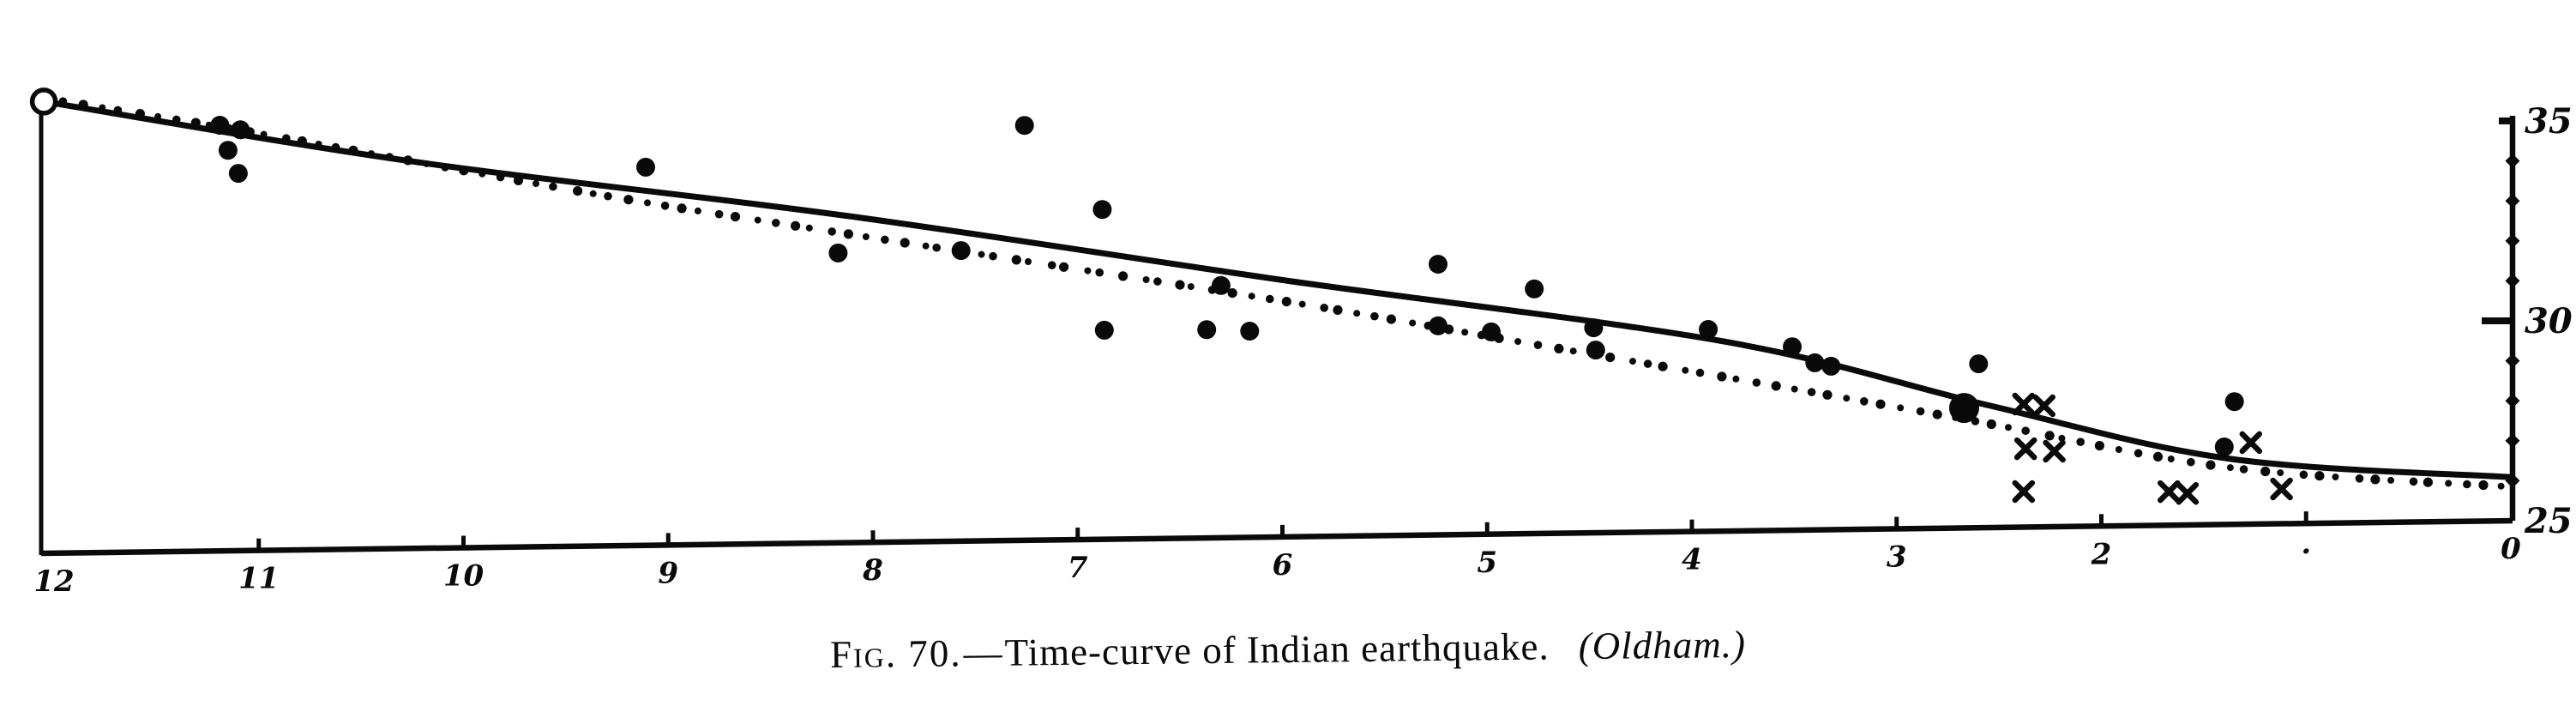 Image resolution: width=2576 pixels, height=706 pixels. I want to click on x-tick-label: 2, so click(2101, 554).